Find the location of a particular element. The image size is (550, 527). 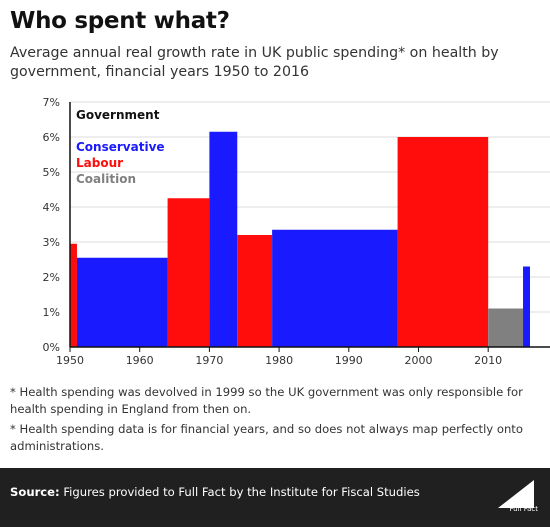

legend: Government Conservative Labour Coalition is located at coordinates (120, 147).